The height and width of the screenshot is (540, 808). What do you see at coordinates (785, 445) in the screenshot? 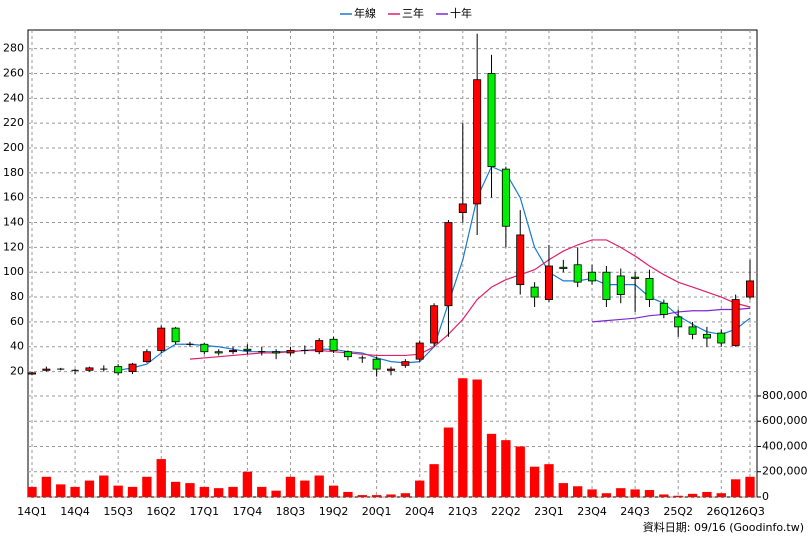
I see `y2-tick-label: 400,000` at bounding box center [785, 445].